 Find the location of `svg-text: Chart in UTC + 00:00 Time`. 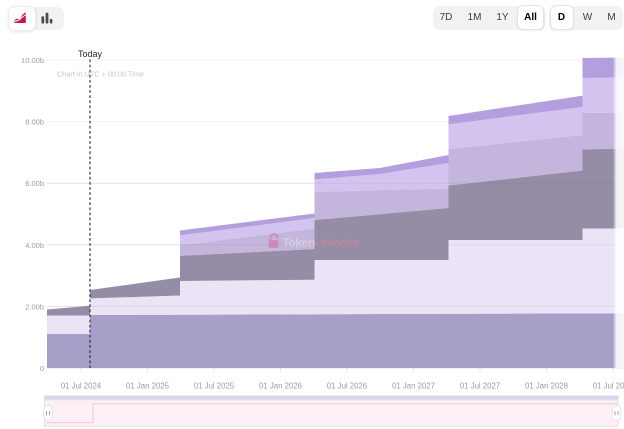

svg-text: Chart in UTC + 00:00 Time is located at coordinates (100, 74).